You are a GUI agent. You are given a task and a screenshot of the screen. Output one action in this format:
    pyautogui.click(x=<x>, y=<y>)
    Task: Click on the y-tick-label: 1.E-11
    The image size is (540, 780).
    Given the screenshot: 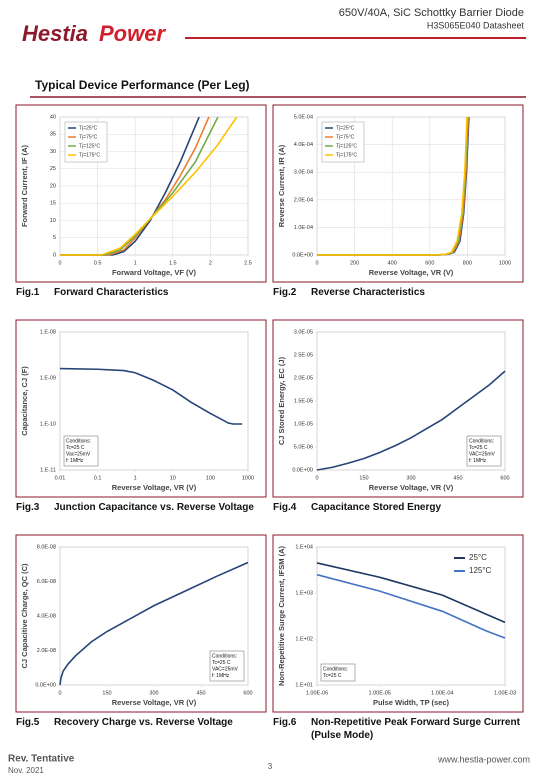 What is the action you would take?
    pyautogui.click(x=48, y=470)
    